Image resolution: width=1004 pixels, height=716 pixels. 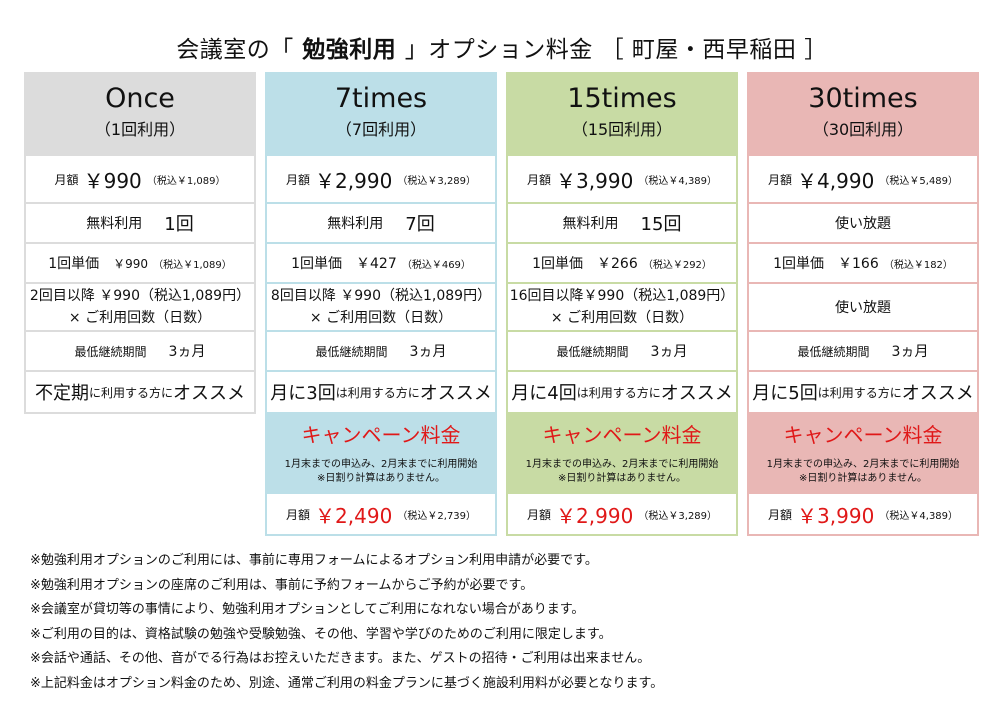 What do you see at coordinates (112, 180) in the screenshot?
I see `monthly-price: ￥990` at bounding box center [112, 180].